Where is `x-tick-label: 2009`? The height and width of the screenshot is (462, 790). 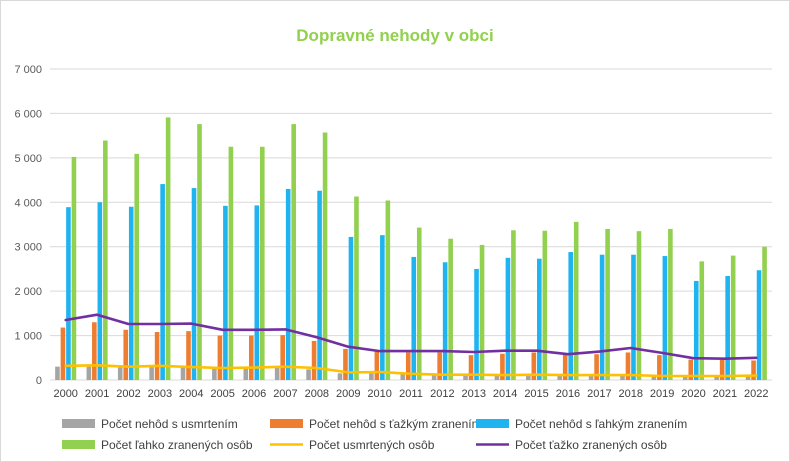 x-tick-label: 2009 is located at coordinates (348, 394).